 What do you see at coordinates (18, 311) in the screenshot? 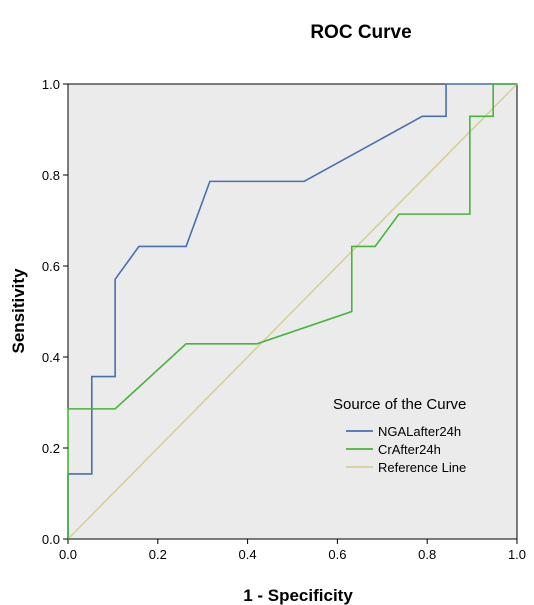
I see `y-axis-label: Sensitivity` at bounding box center [18, 311].